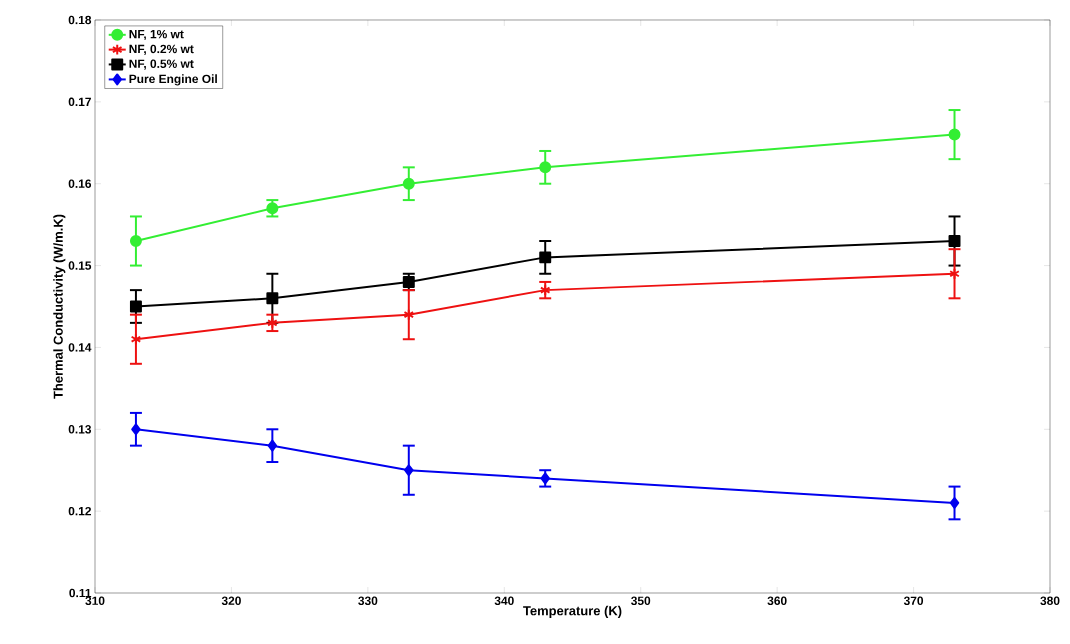 The width and height of the screenshot is (1070, 644). Describe the element at coordinates (80, 20) in the screenshot. I see `y-tick-label: 0.18` at that location.